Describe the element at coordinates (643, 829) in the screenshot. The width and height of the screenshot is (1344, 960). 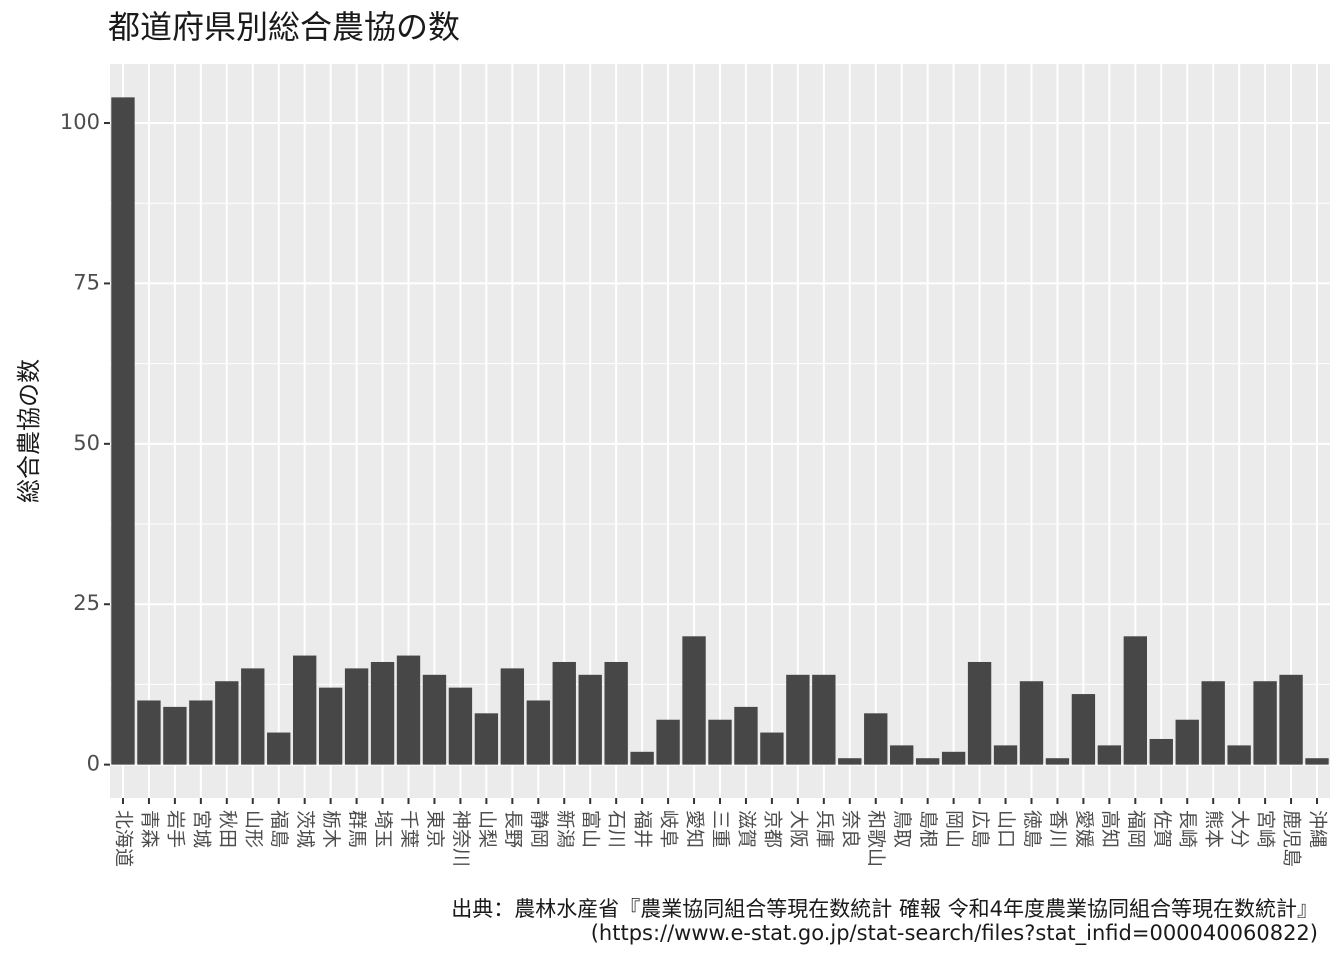
I see `x-tick-label: 福井` at that location.